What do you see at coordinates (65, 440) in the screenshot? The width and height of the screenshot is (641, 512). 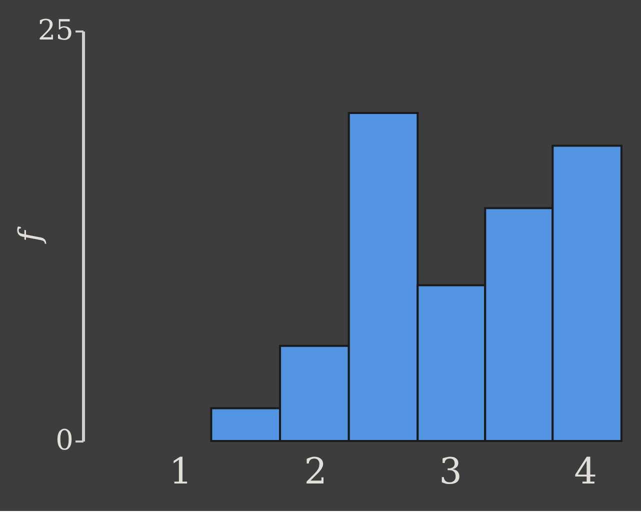 I see `y-tick-label: 0` at bounding box center [65, 440].